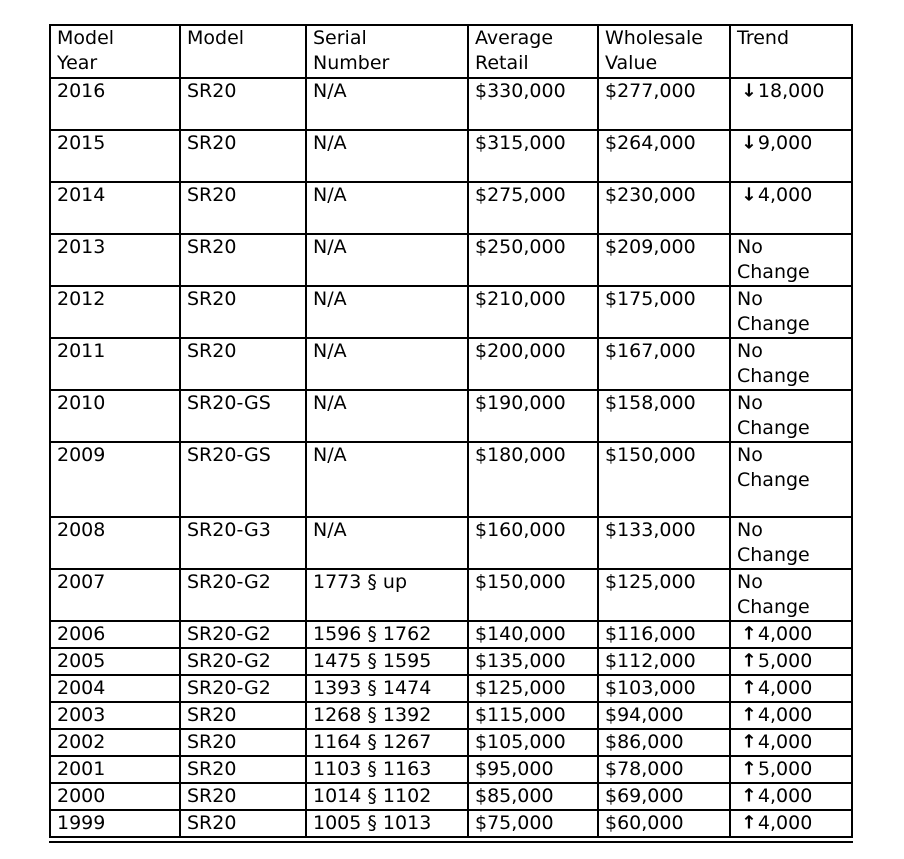 This screenshot has width=904, height=859. I want to click on table-row: 2016 SR20 N/A $330,000 $277,000 ↓18,000, so click(451, 104).